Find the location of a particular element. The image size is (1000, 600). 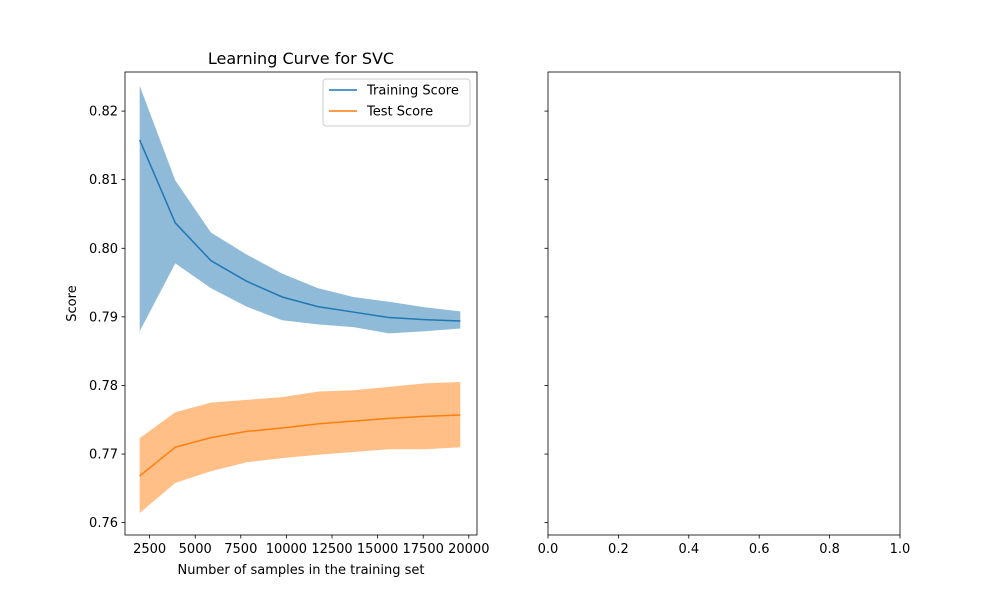

training-score-line is located at coordinates (299, 230).